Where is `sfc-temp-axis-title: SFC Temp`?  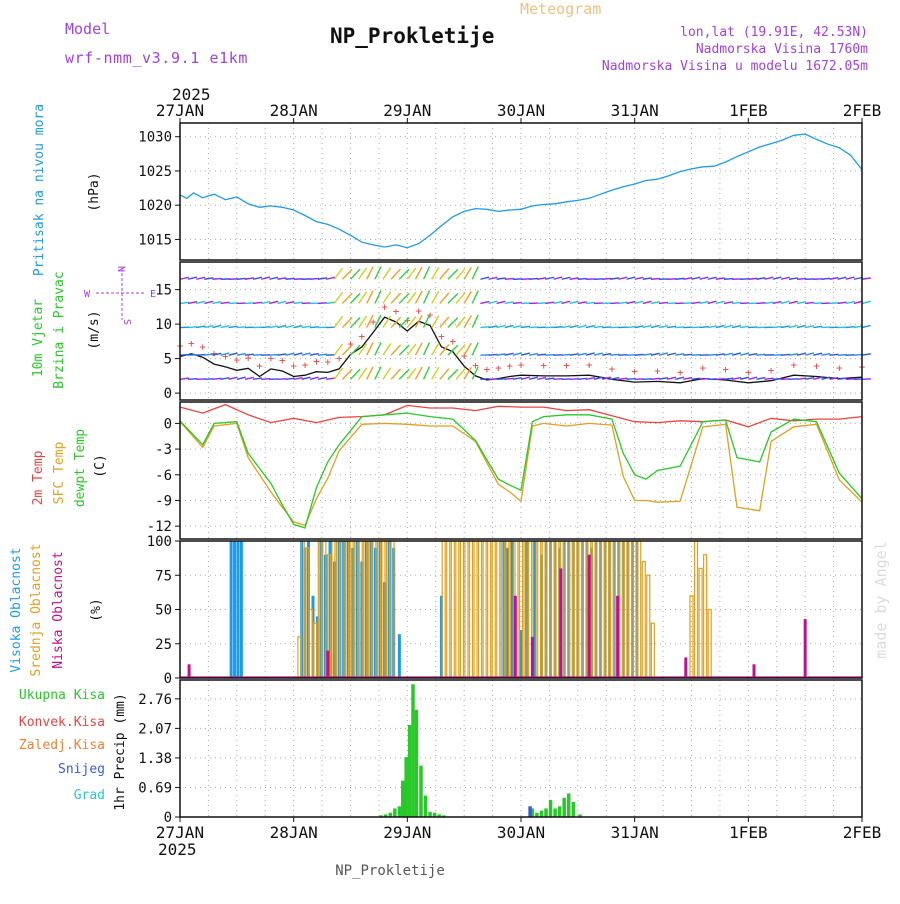
sfc-temp-axis-title: SFC Temp is located at coordinates (59, 473).